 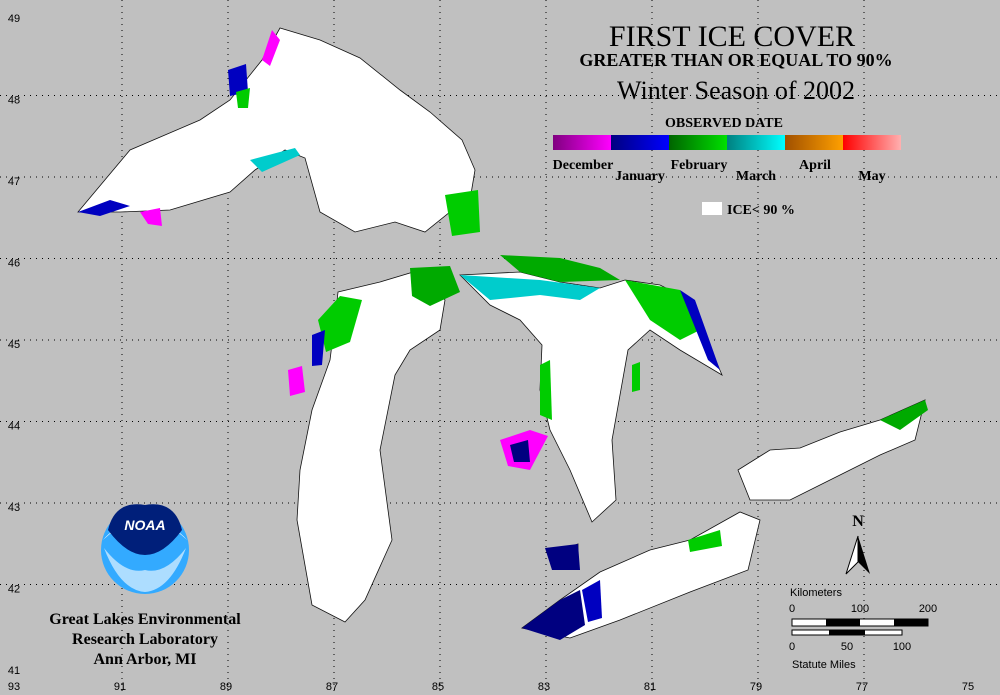 What do you see at coordinates (145, 659) in the screenshot?
I see `credit-line: Ann Arbor, MI` at bounding box center [145, 659].